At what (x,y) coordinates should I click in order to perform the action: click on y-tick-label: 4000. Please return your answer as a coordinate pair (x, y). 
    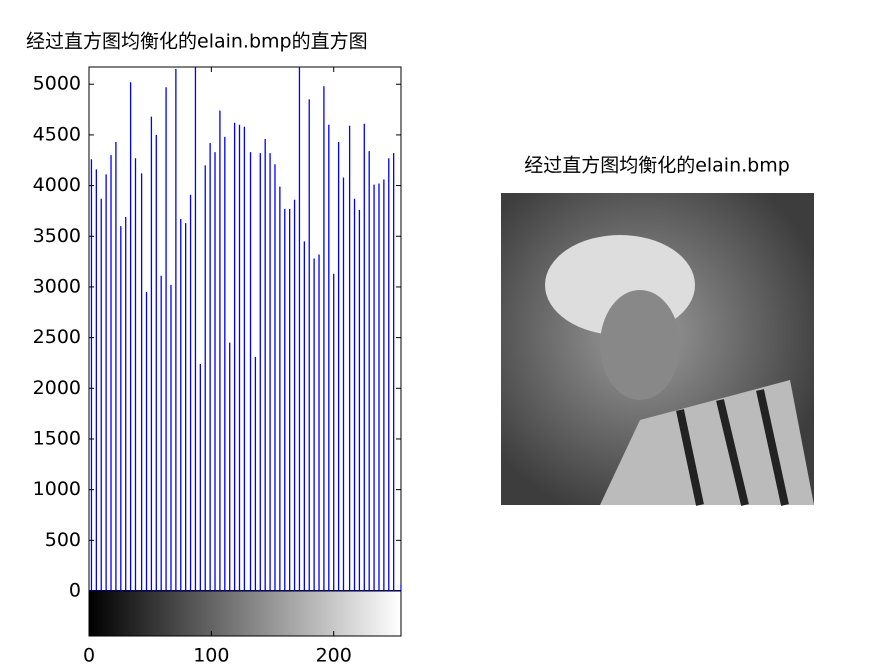
    Looking at the image, I should click on (57, 185).